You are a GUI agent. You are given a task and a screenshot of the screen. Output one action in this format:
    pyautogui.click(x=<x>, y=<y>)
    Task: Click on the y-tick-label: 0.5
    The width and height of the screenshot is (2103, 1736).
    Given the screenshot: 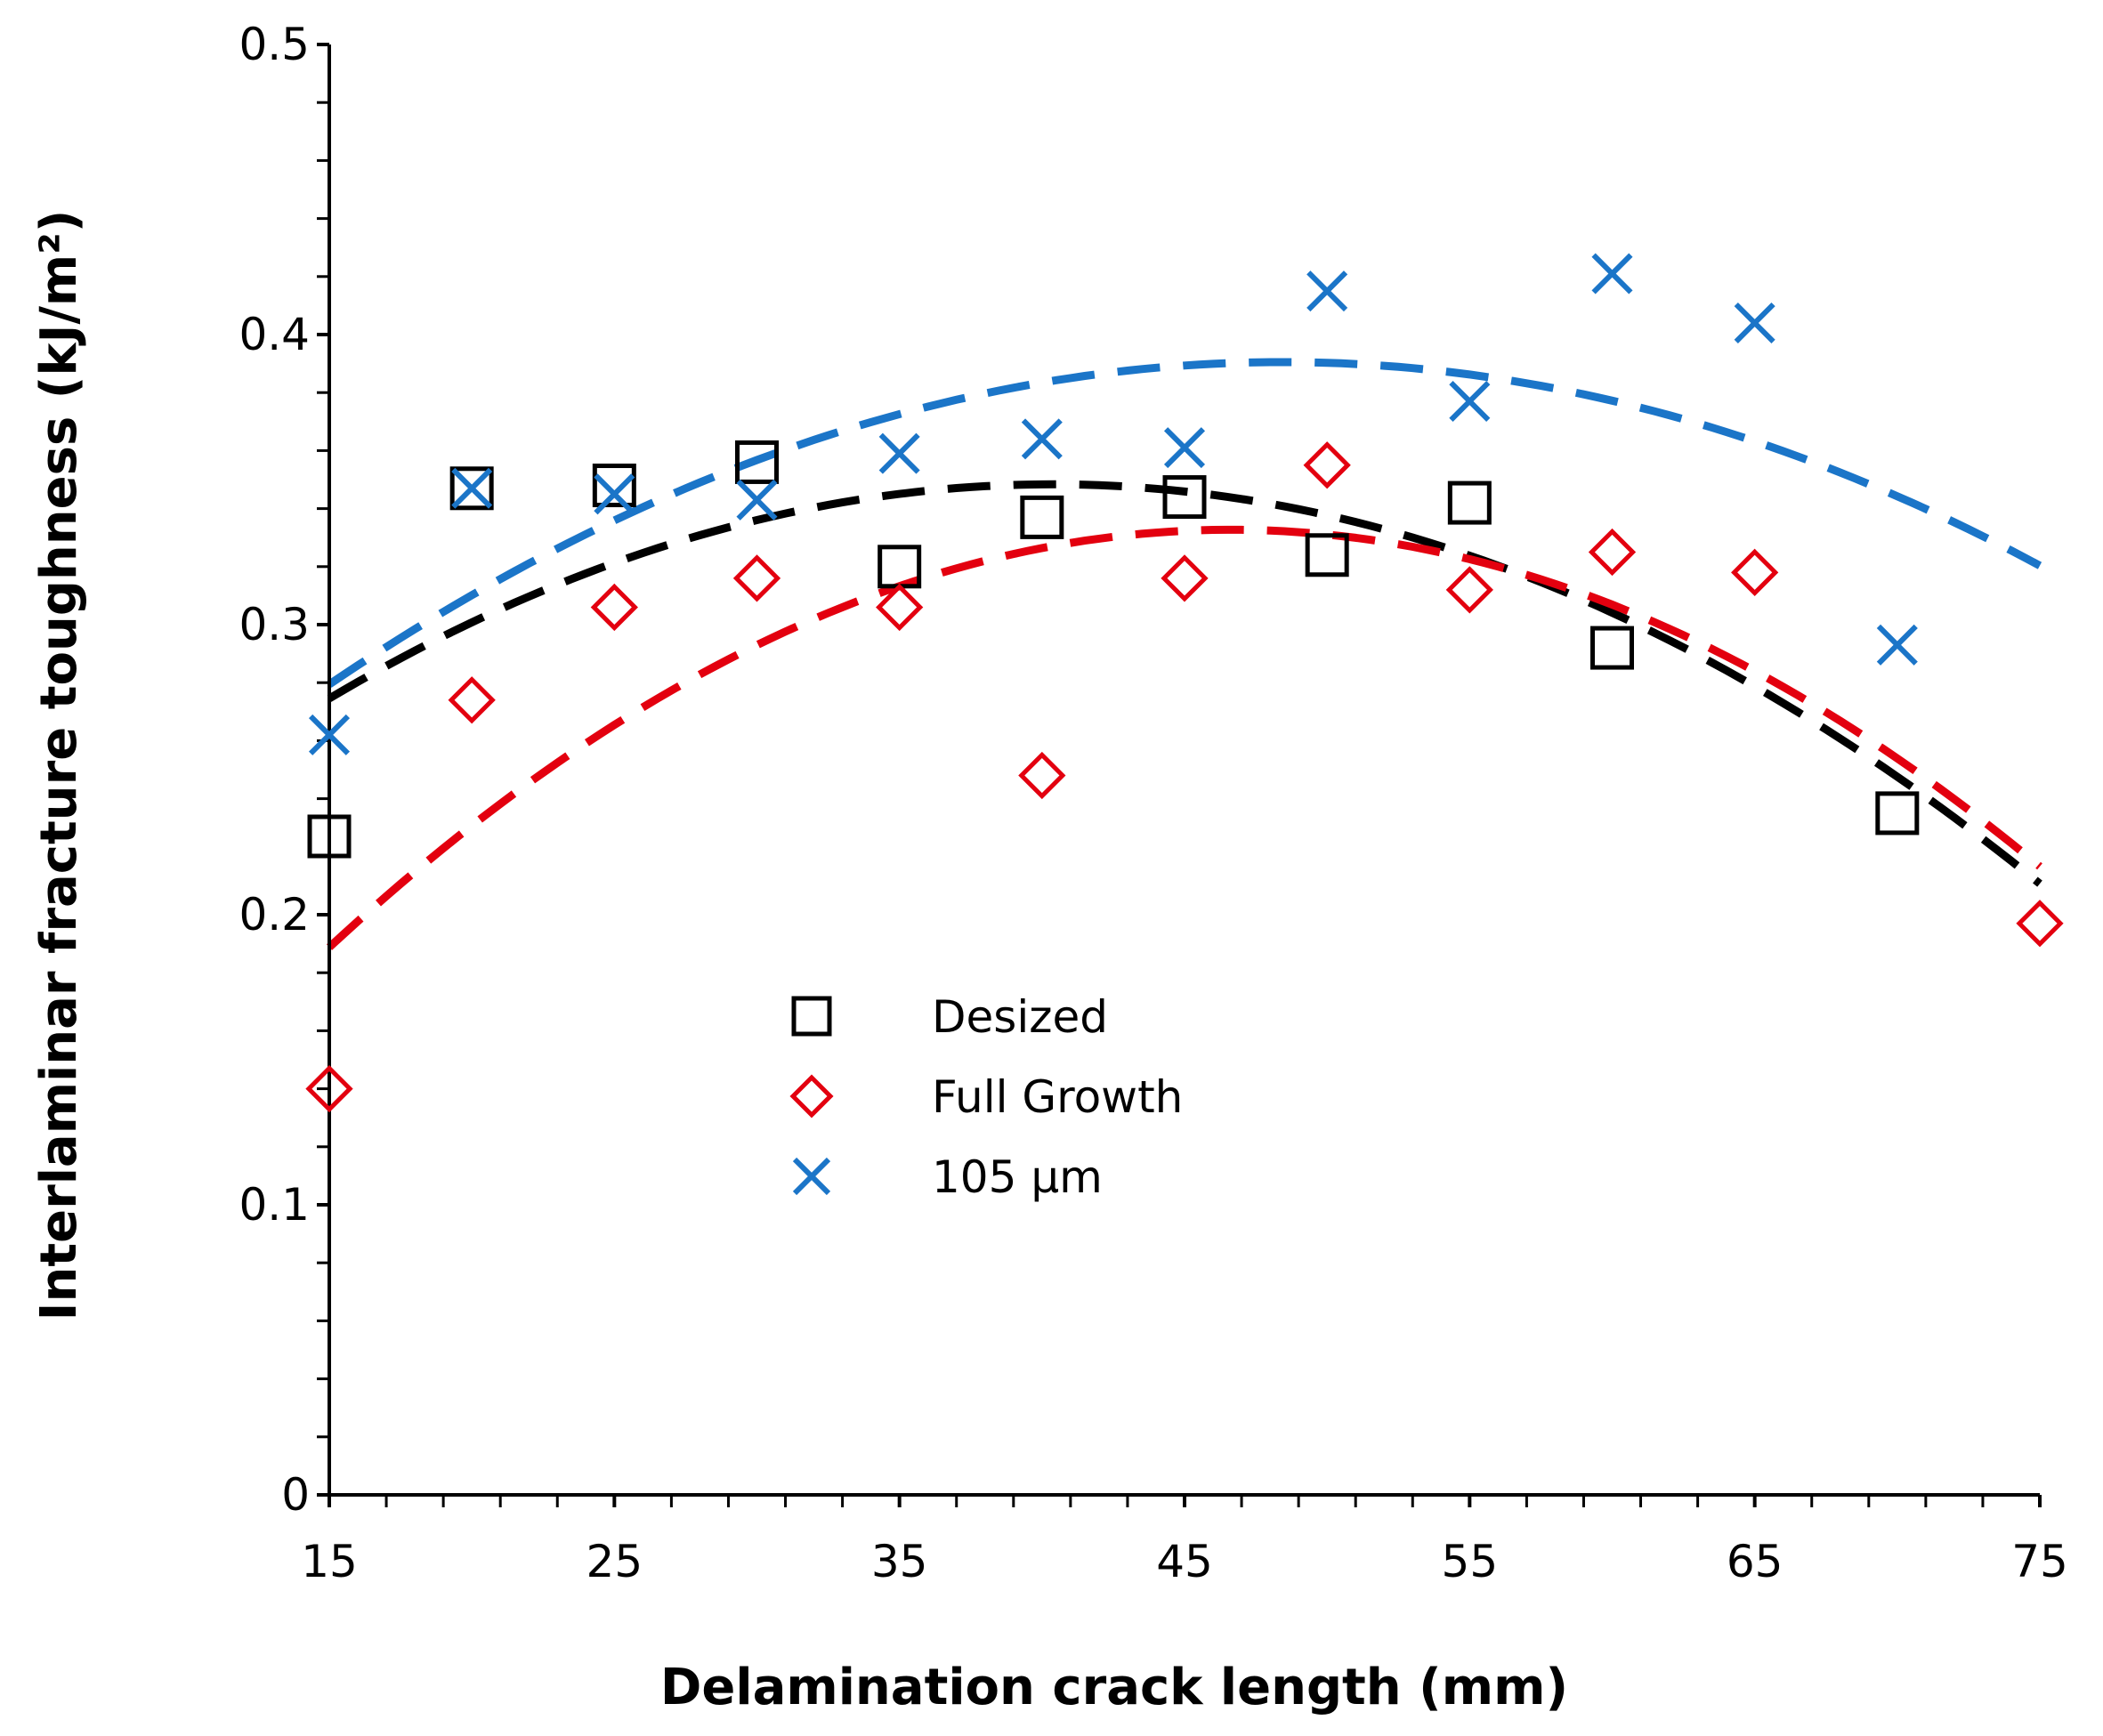 What is the action you would take?
    pyautogui.click(x=274, y=44)
    